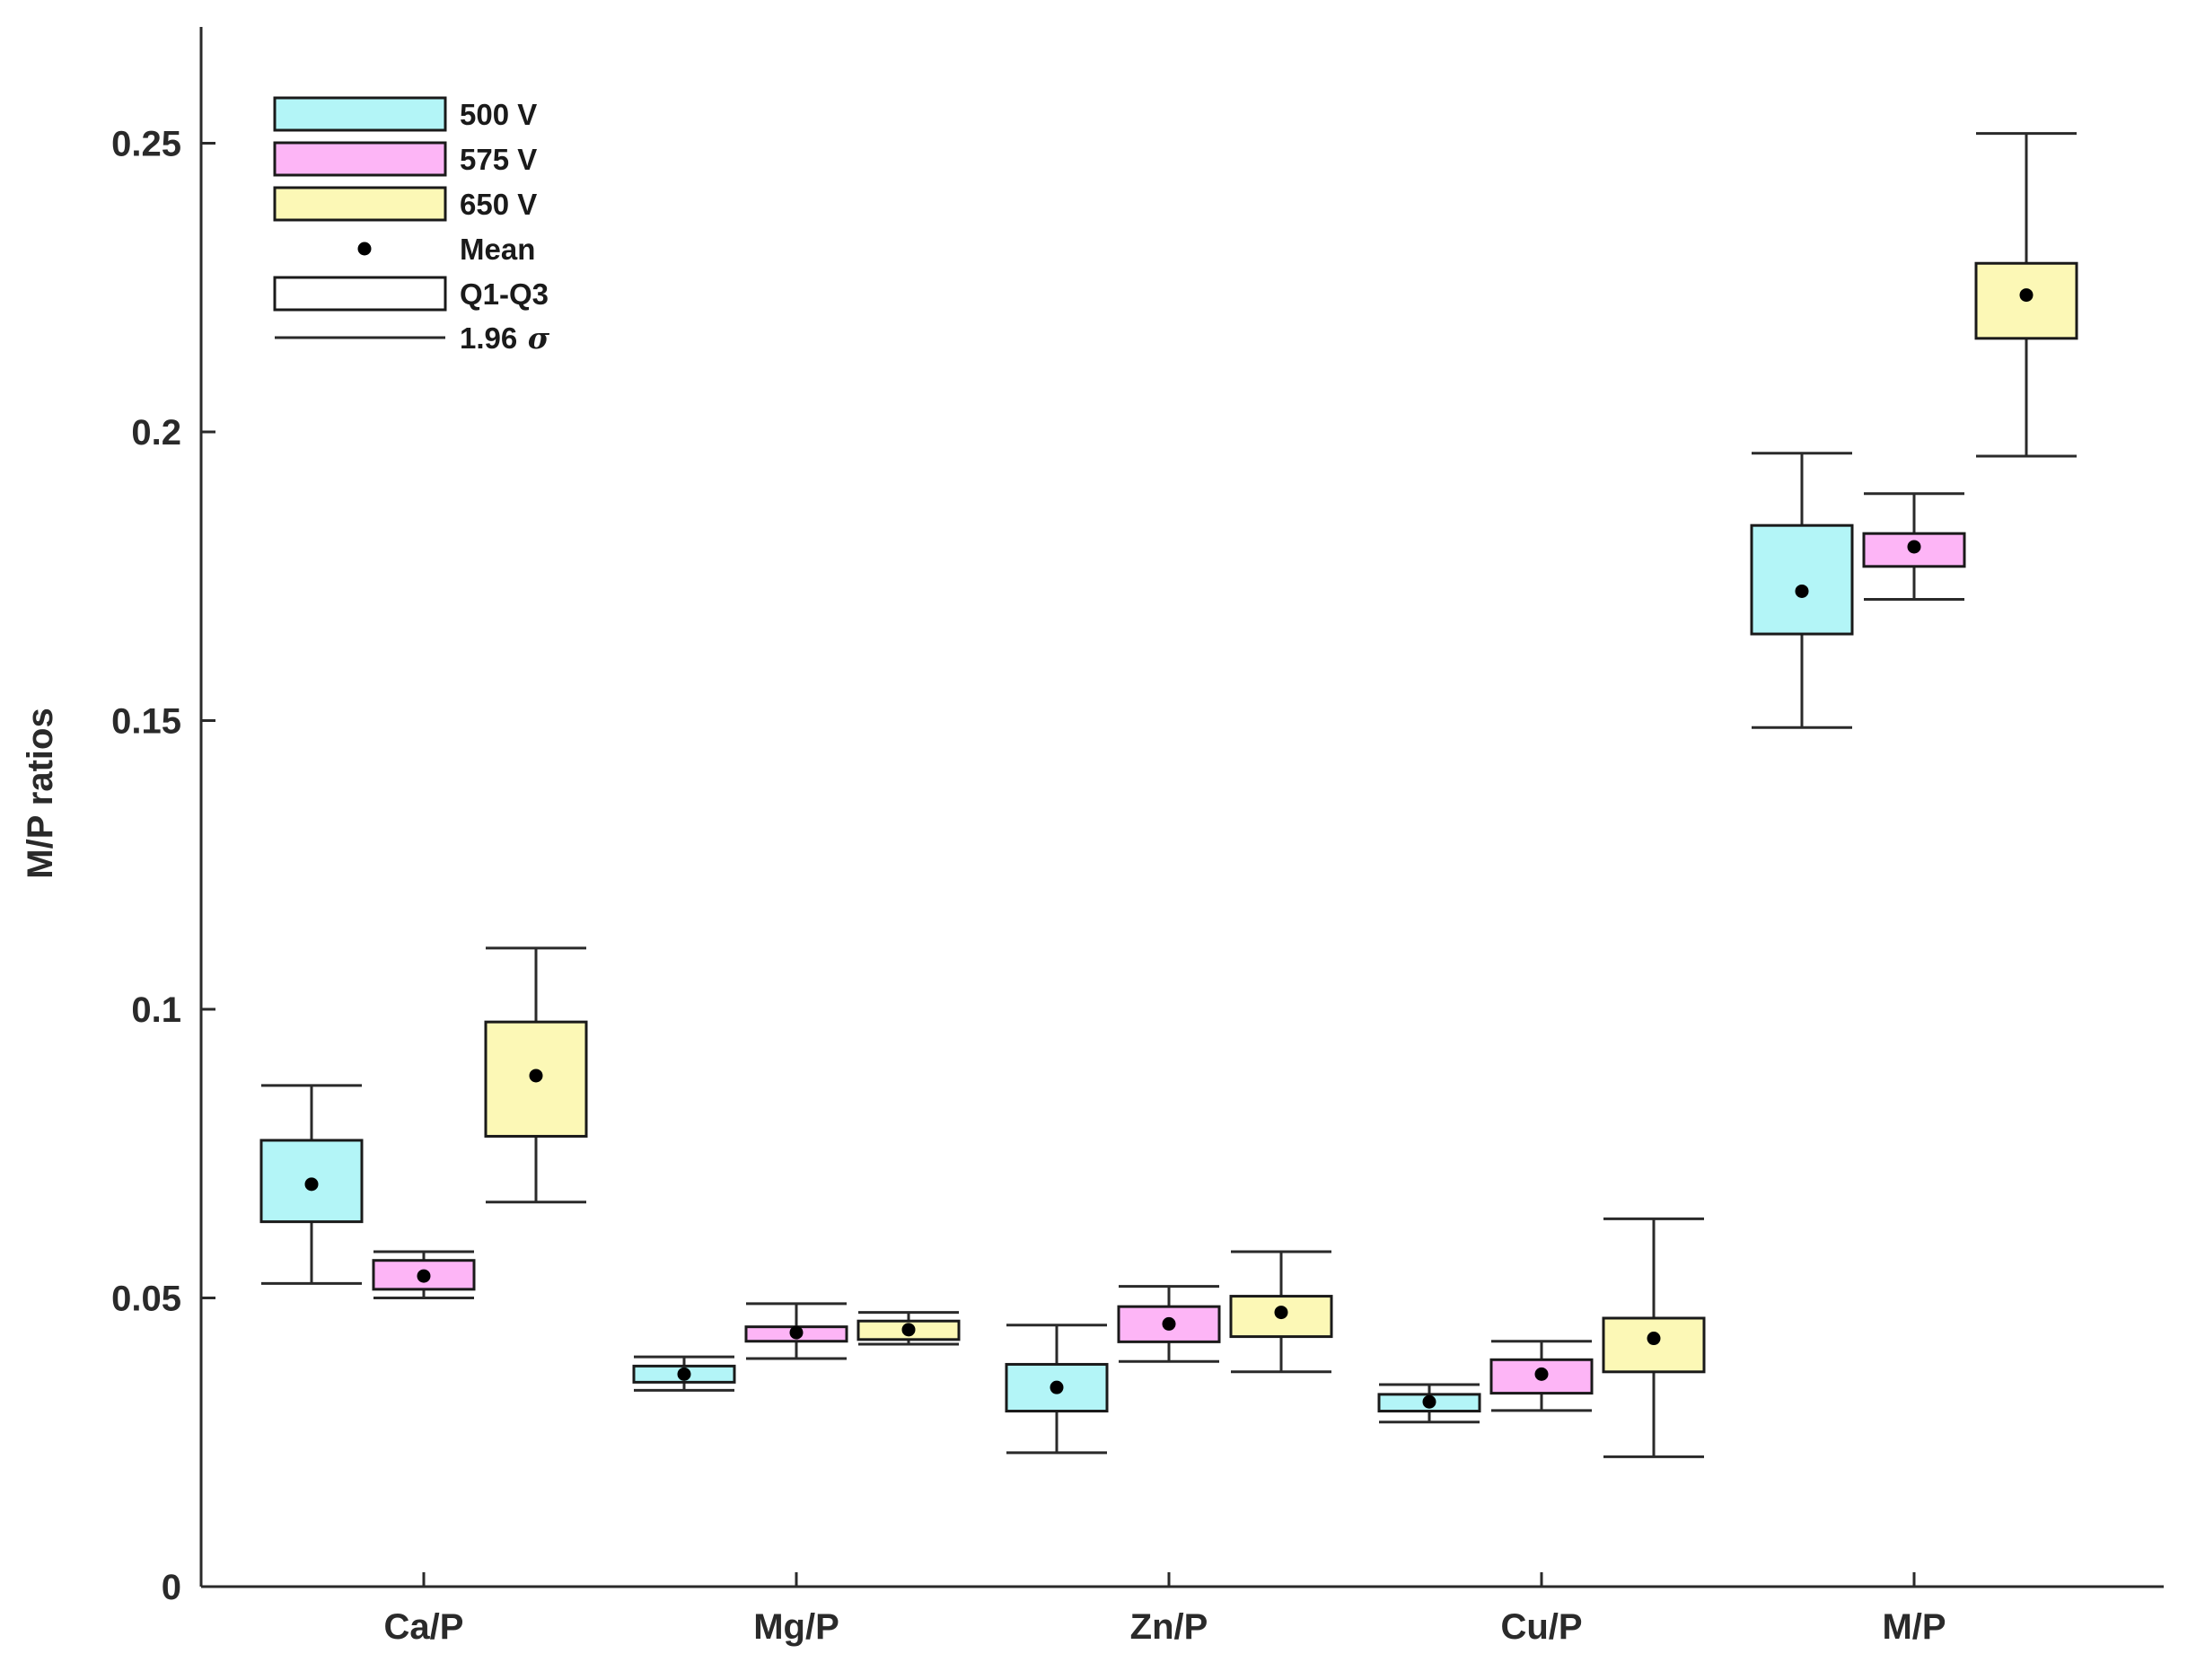  I want to click on y-tick-label: 0.1, so click(156, 1010).